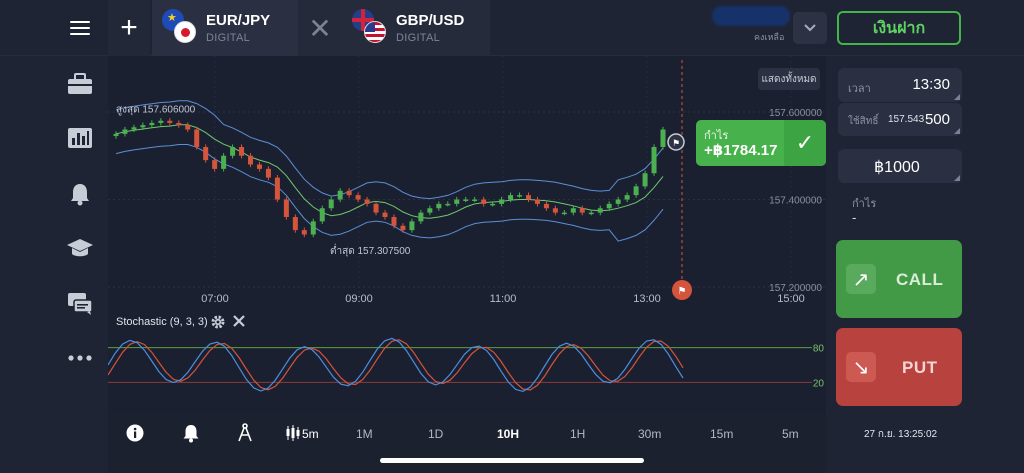 This screenshot has width=1024, height=473. I want to click on menu-button, so click(80, 28).